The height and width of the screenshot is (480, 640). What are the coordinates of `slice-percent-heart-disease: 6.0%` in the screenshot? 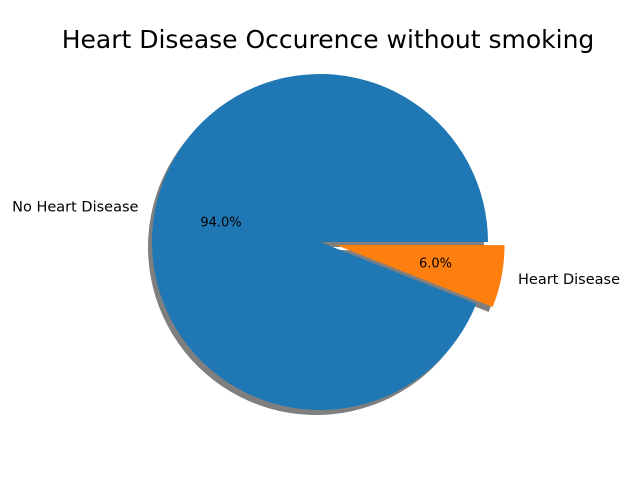 It's located at (435, 264).